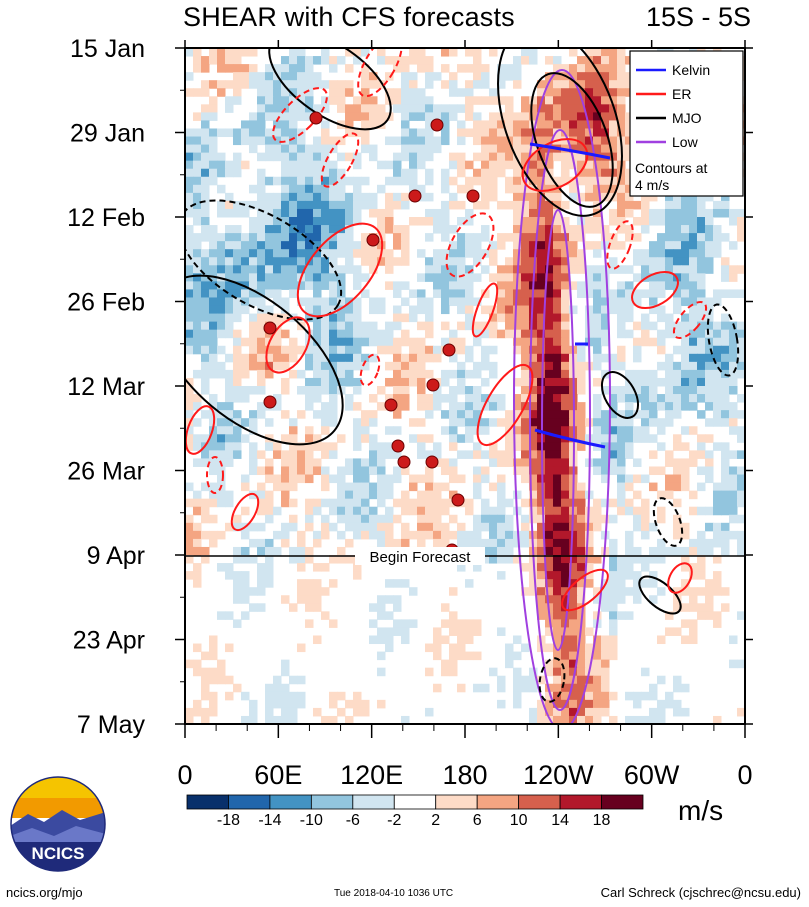 This screenshot has width=809, height=907. Describe the element at coordinates (464, 775) in the screenshot. I see `x-tick-label: 180` at that location.